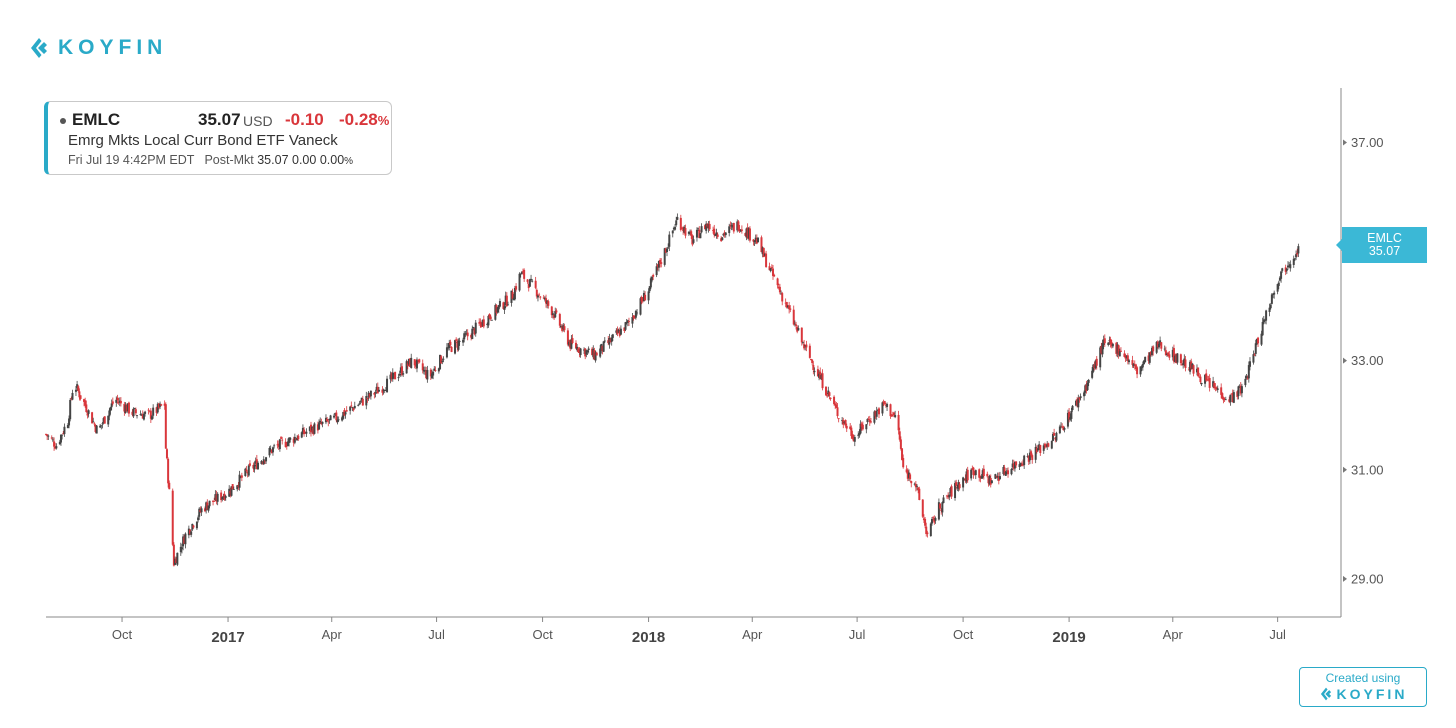  Describe the element at coordinates (97, 48) in the screenshot. I see `koyfin-logo: KOYFIN` at that location.